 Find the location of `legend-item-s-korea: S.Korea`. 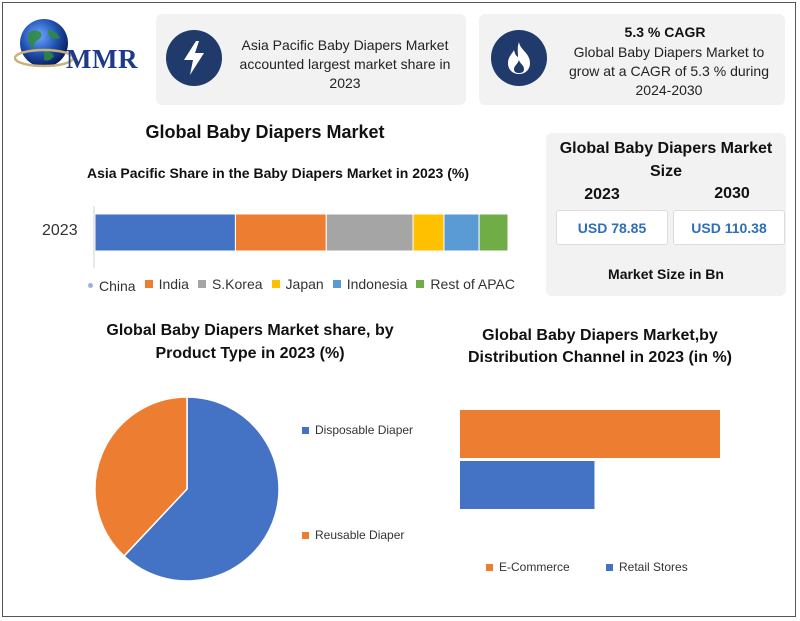

legend-item-s-korea: S.Korea is located at coordinates (230, 284).